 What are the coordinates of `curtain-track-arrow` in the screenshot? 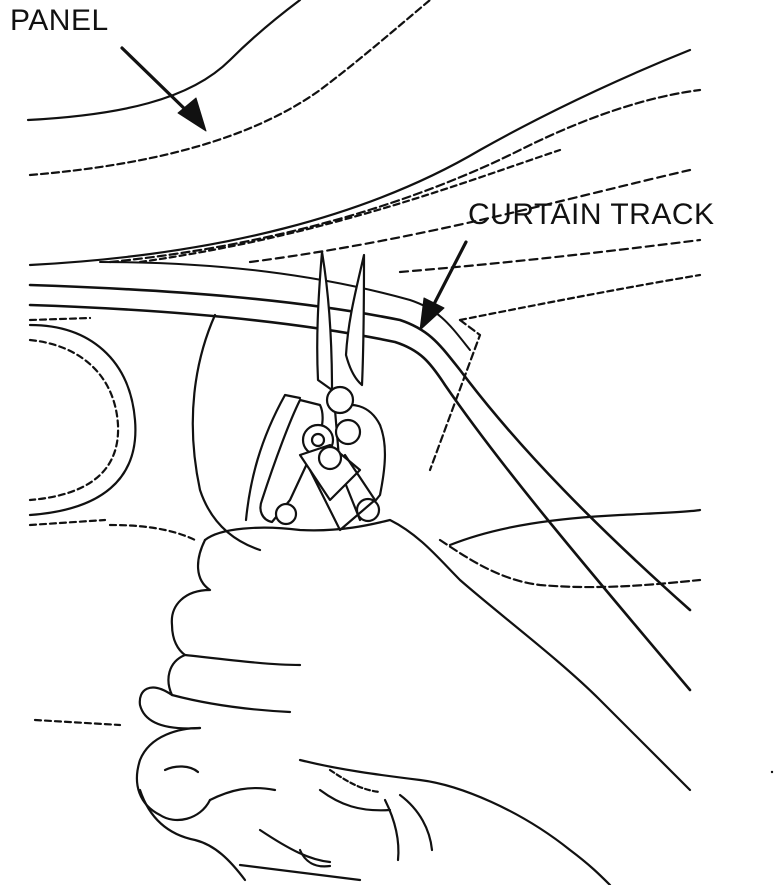 It's located at (443, 285).